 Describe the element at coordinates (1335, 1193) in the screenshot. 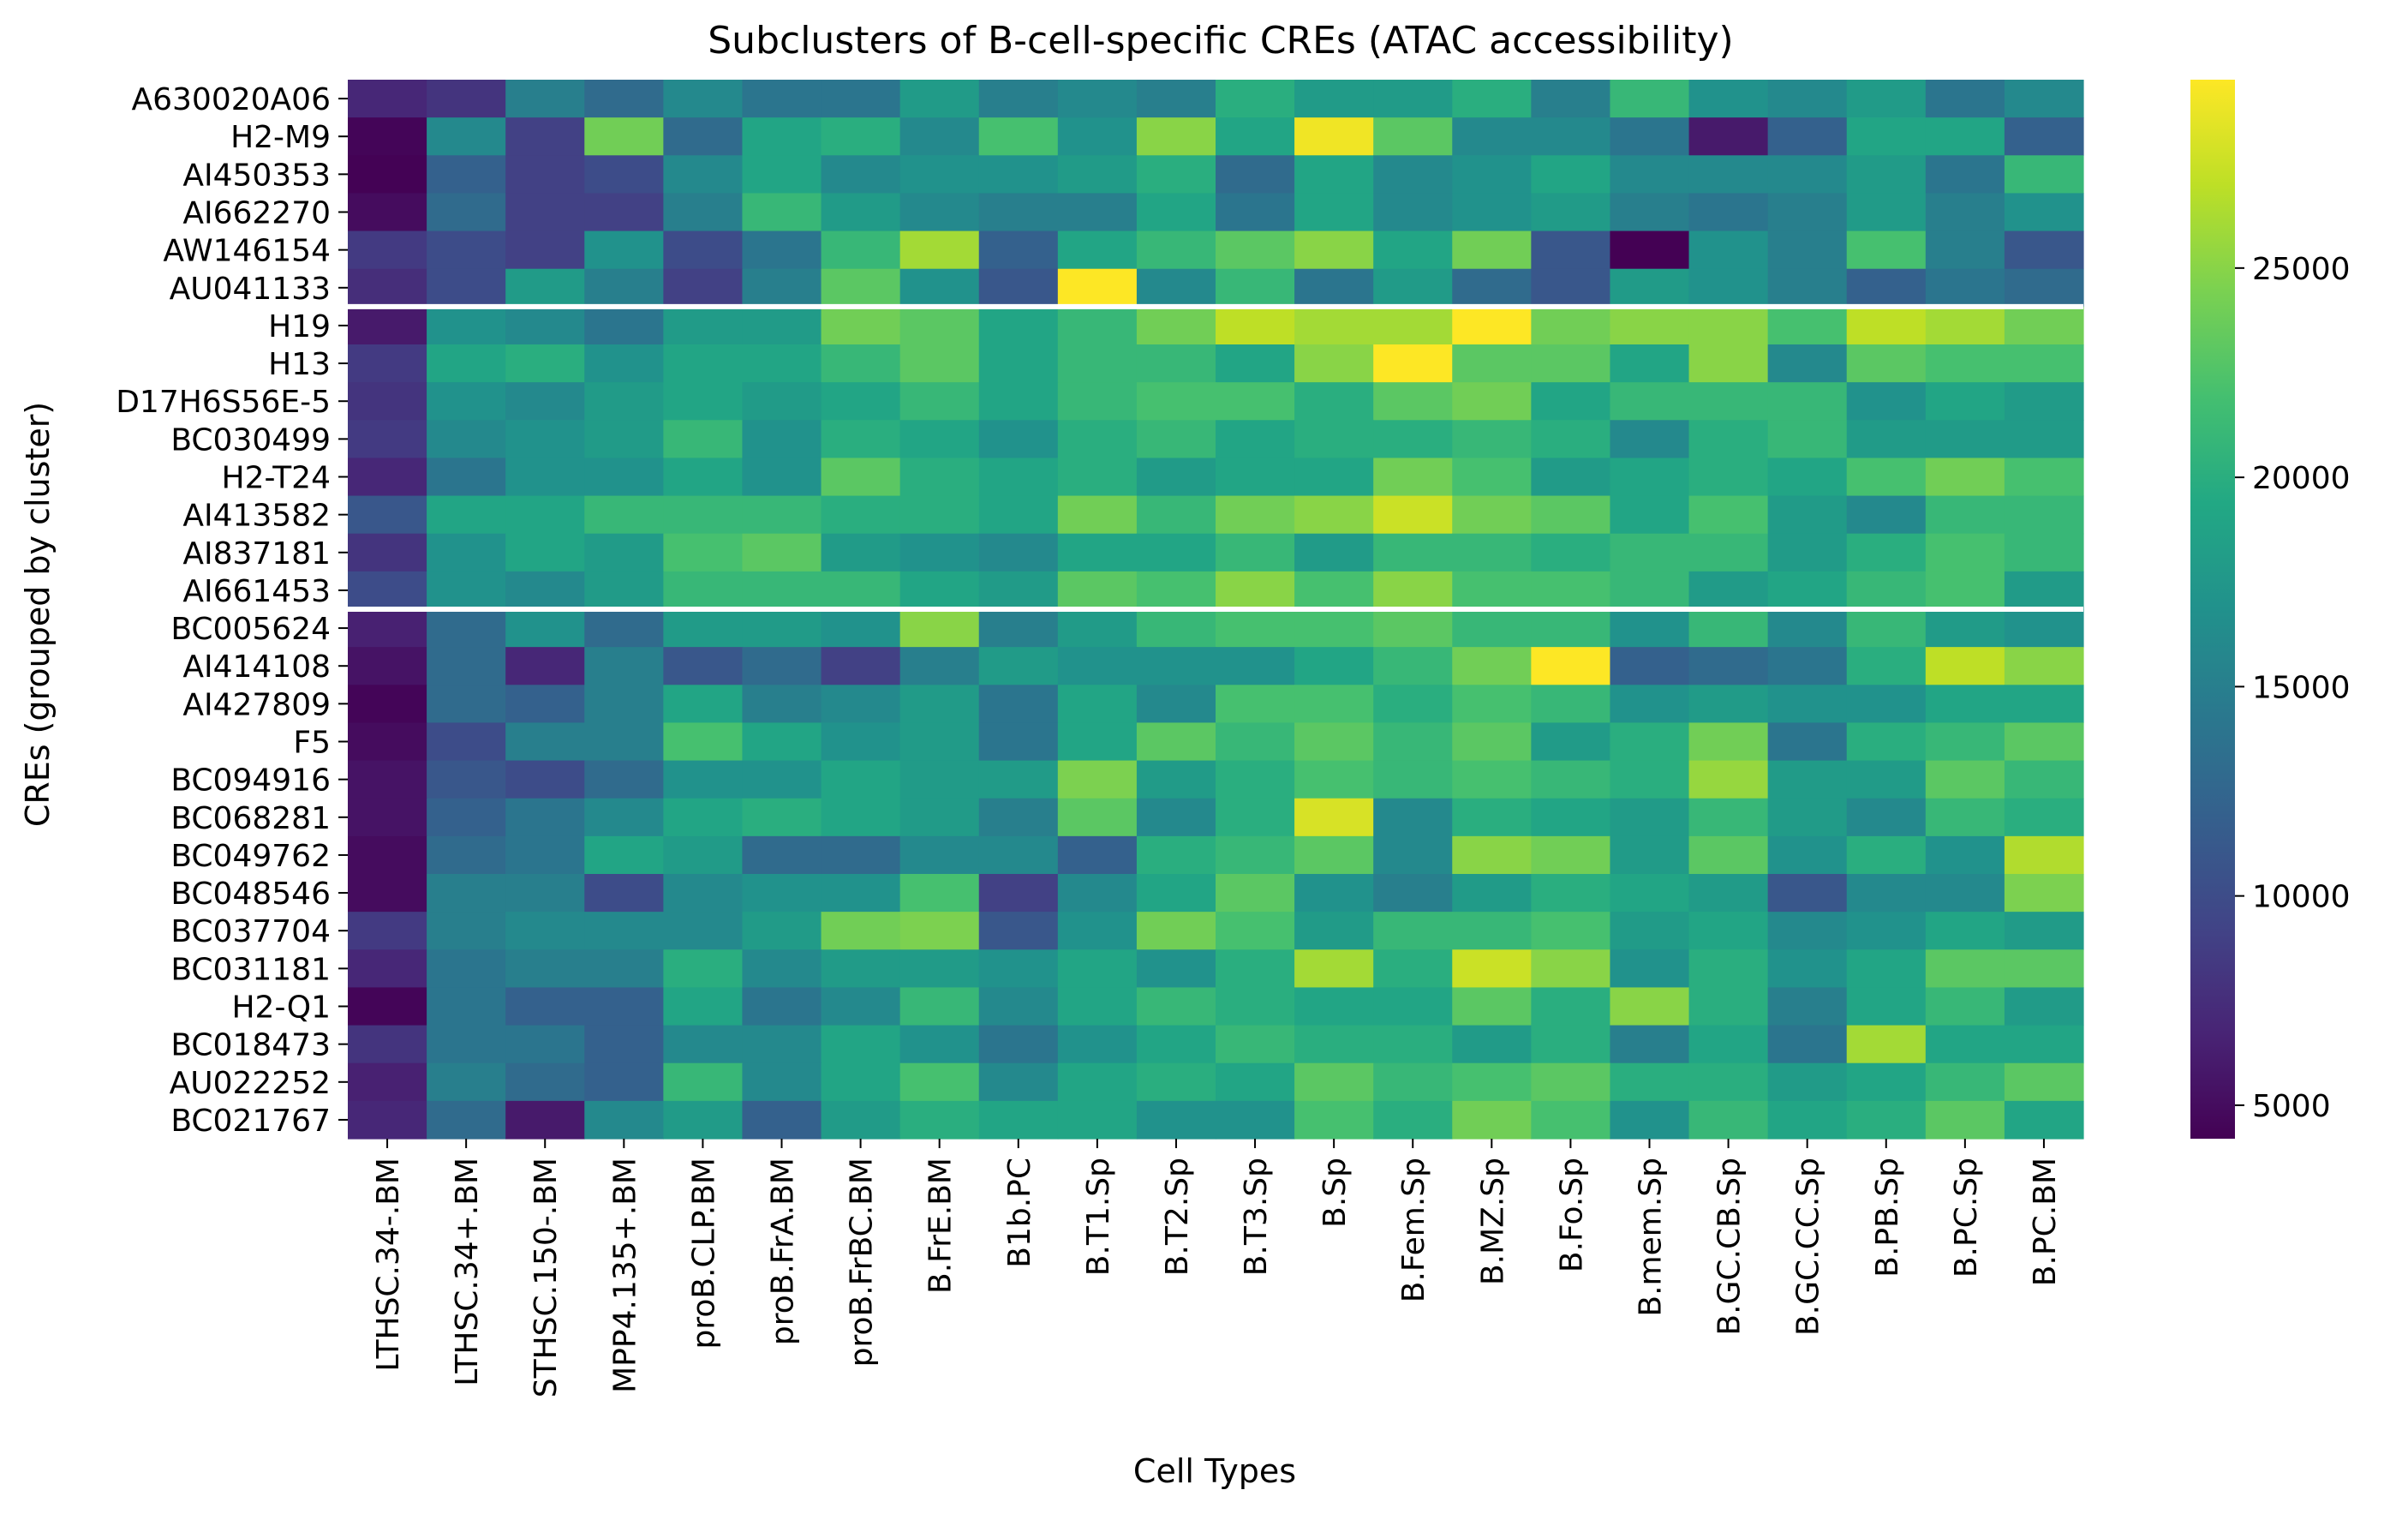

I see `column-label: B.Sp` at that location.